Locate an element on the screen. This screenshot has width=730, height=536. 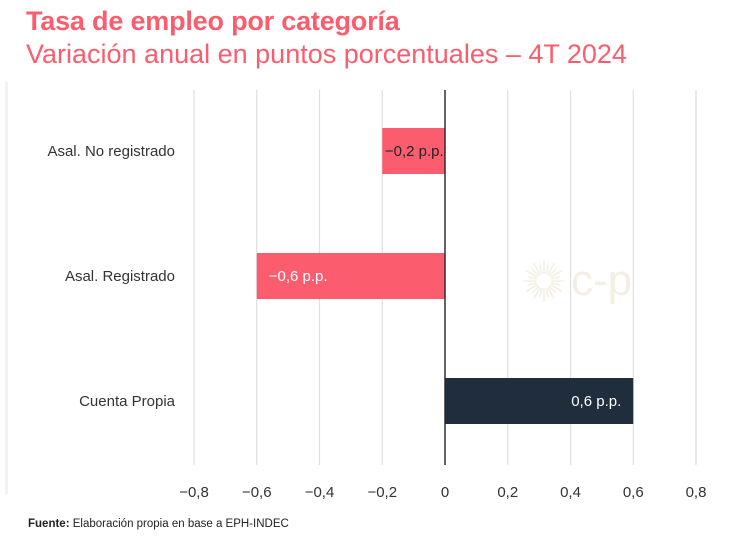
watermark-text: c-p is located at coordinates (601, 281).